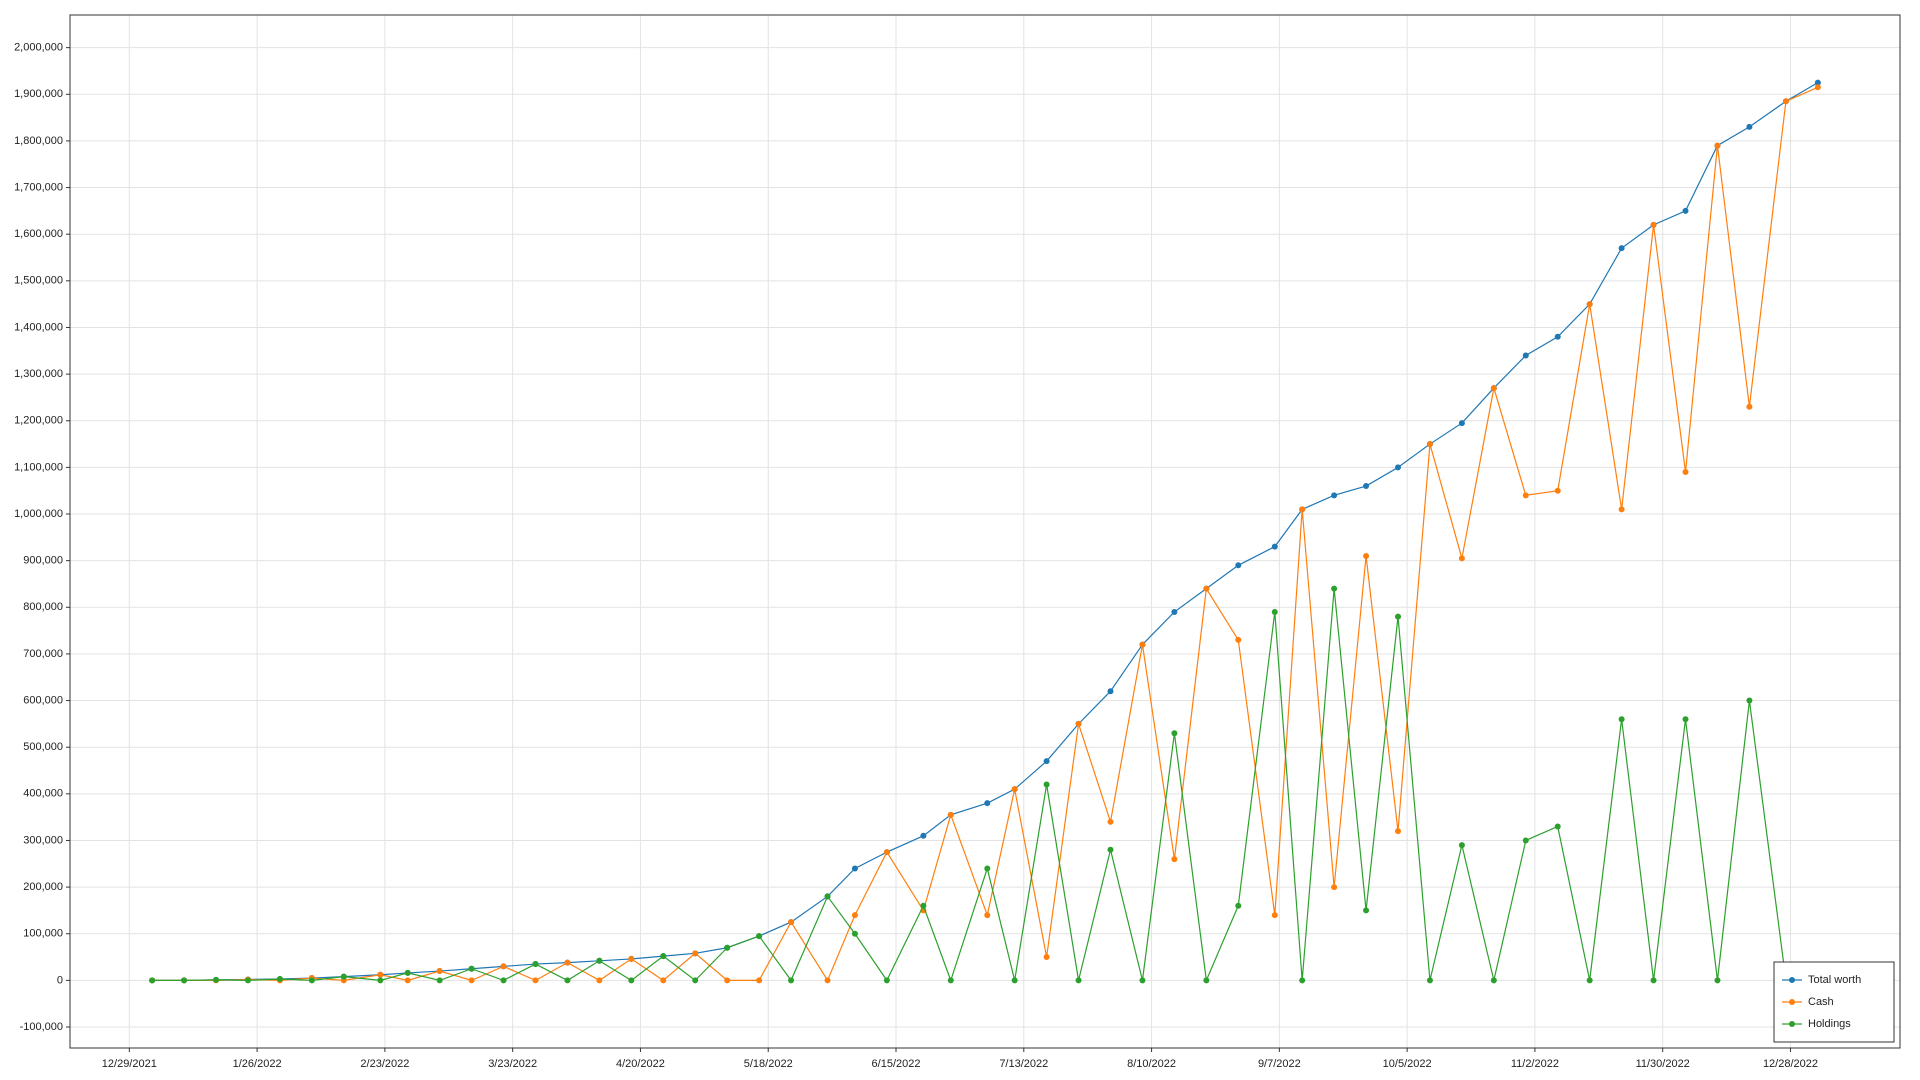 The image size is (1920, 1080). What do you see at coordinates (43, 700) in the screenshot?
I see `y-tick-label: 600,000` at bounding box center [43, 700].